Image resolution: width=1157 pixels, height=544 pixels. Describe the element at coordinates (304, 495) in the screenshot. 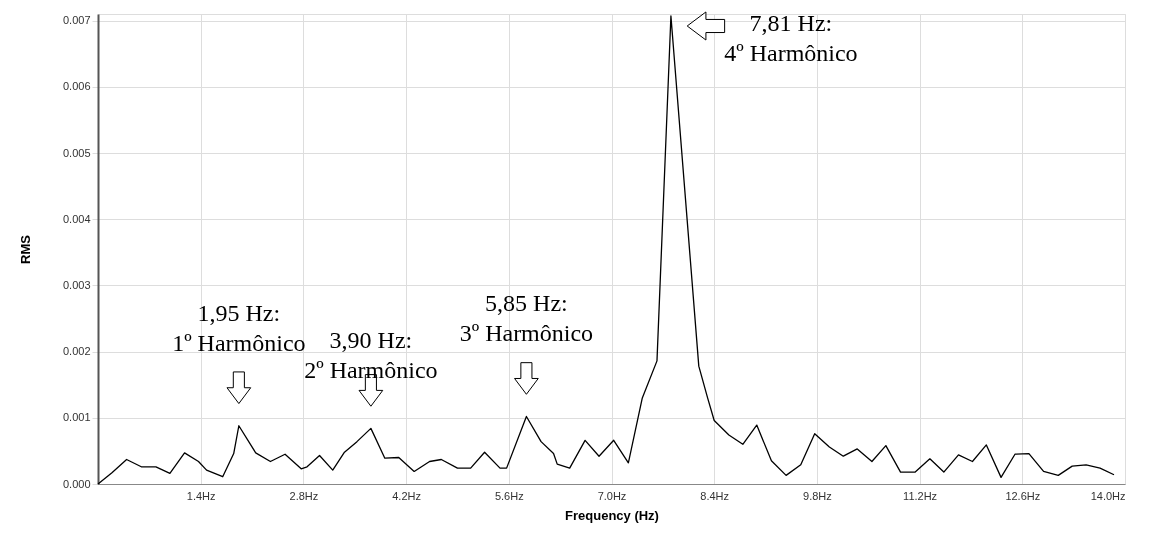

I see `x-tick-label: 2.8Hz` at that location.